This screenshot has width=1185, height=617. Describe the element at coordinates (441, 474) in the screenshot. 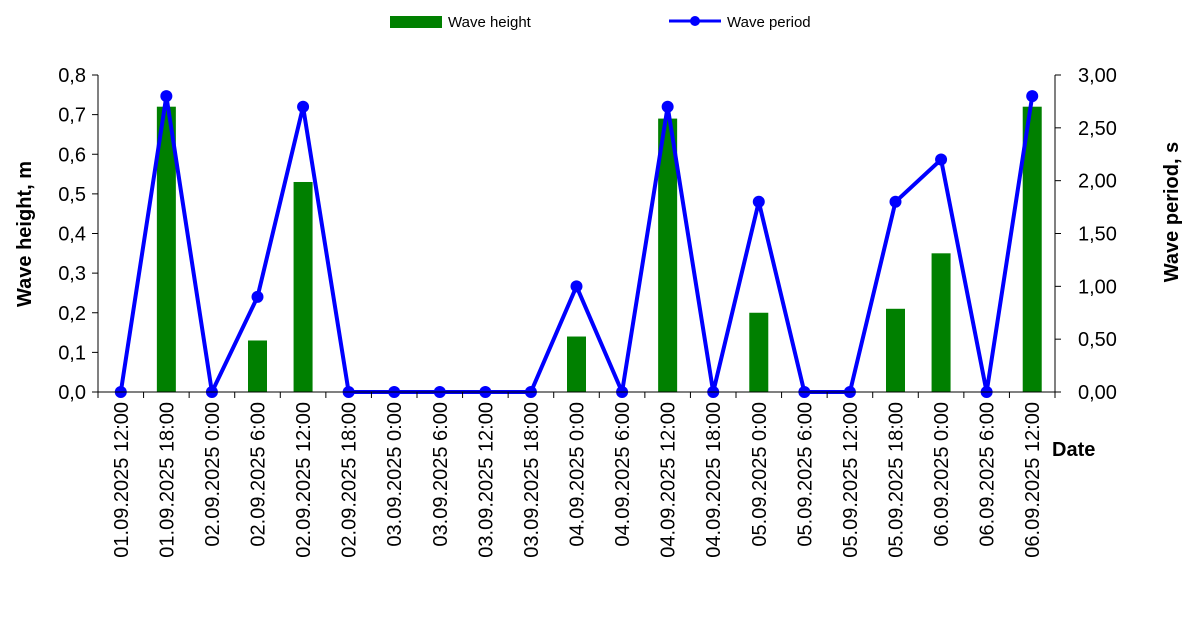

I see `x-tick-label: 03.09.2025 6:00` at that location.